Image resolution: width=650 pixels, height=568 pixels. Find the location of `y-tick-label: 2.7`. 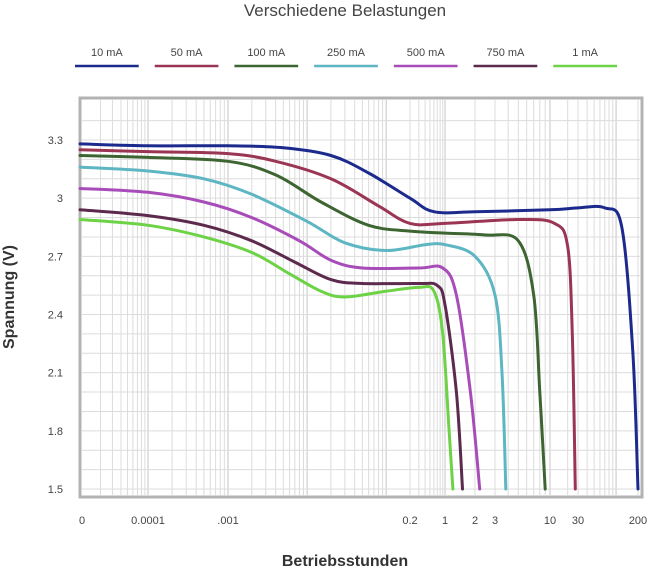

y-tick-label: 2.7 is located at coordinates (55, 257).